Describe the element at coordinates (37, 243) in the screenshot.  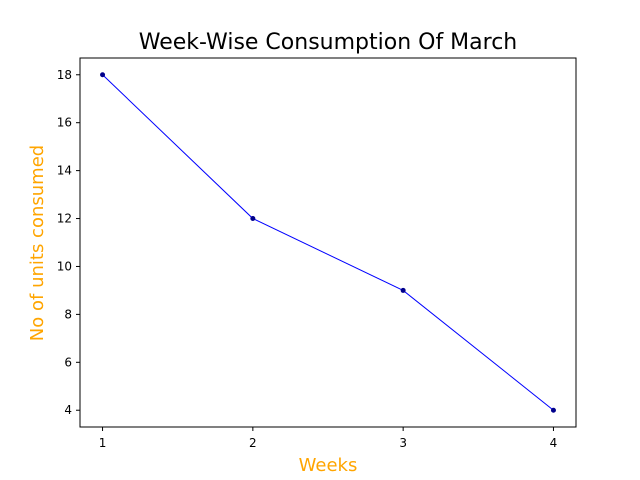
I see `y-axis-label: No of units consumed` at that location.